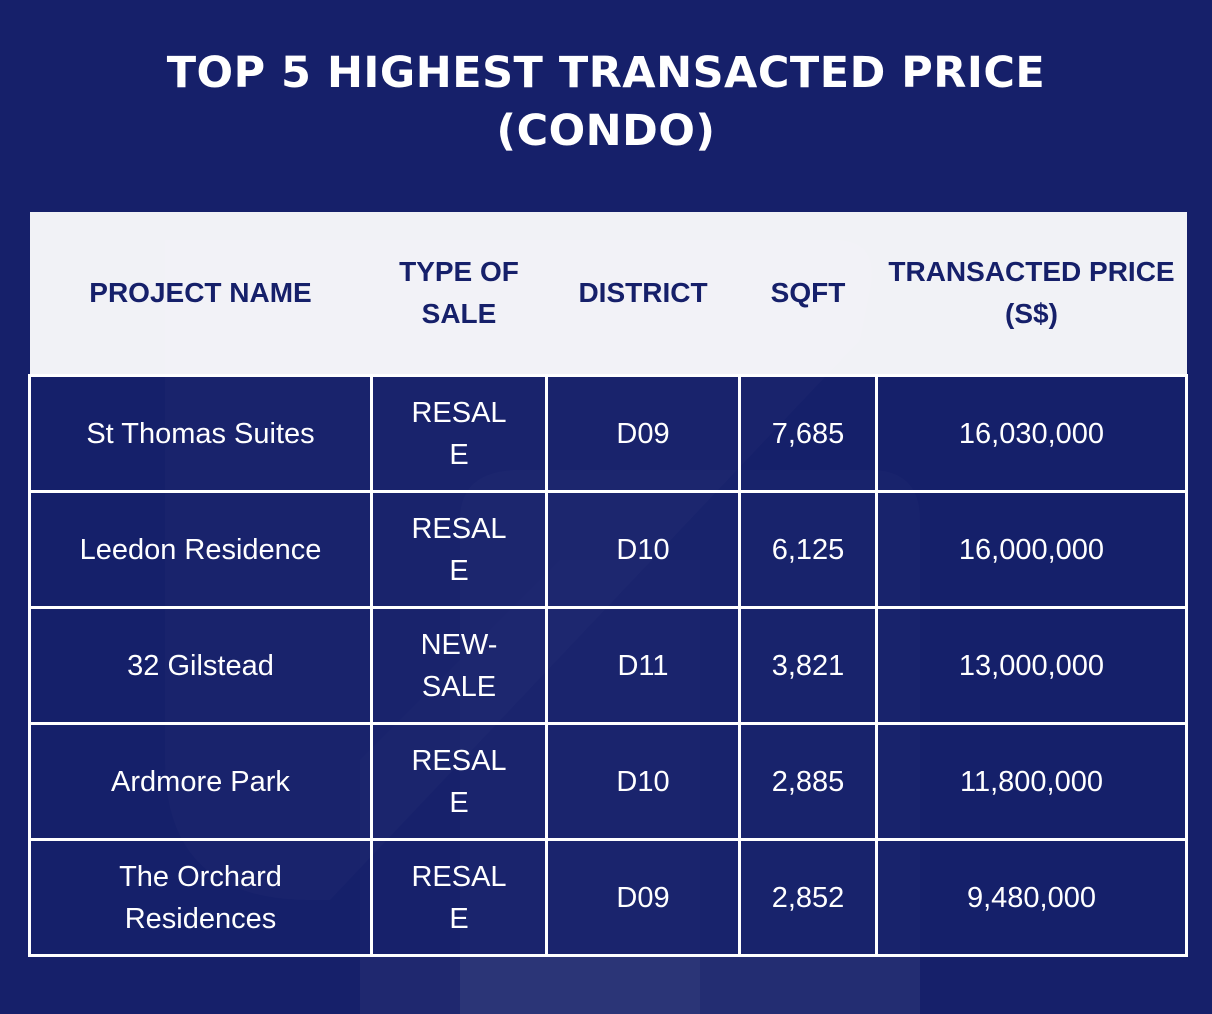 Image resolution: width=1212 pixels, height=1014 pixels. Describe the element at coordinates (808, 294) in the screenshot. I see `header-sqft: SQFT` at that location.